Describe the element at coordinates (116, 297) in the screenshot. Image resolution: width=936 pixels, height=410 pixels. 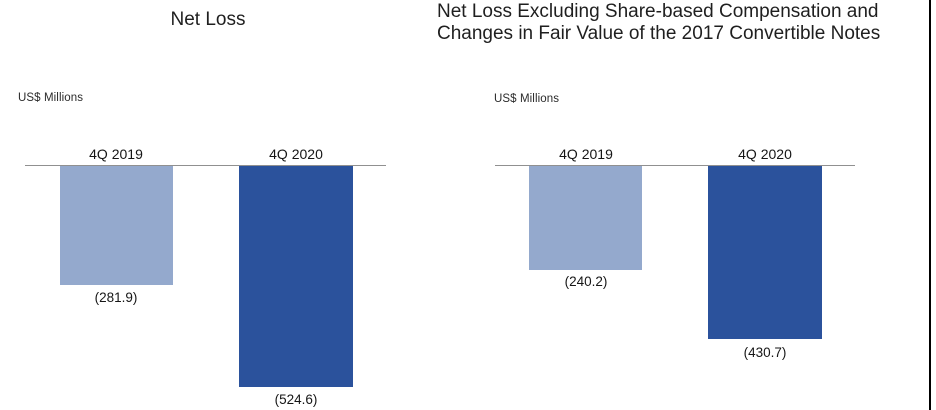
I see `value-label-4q2019: (281.9)` at that location.